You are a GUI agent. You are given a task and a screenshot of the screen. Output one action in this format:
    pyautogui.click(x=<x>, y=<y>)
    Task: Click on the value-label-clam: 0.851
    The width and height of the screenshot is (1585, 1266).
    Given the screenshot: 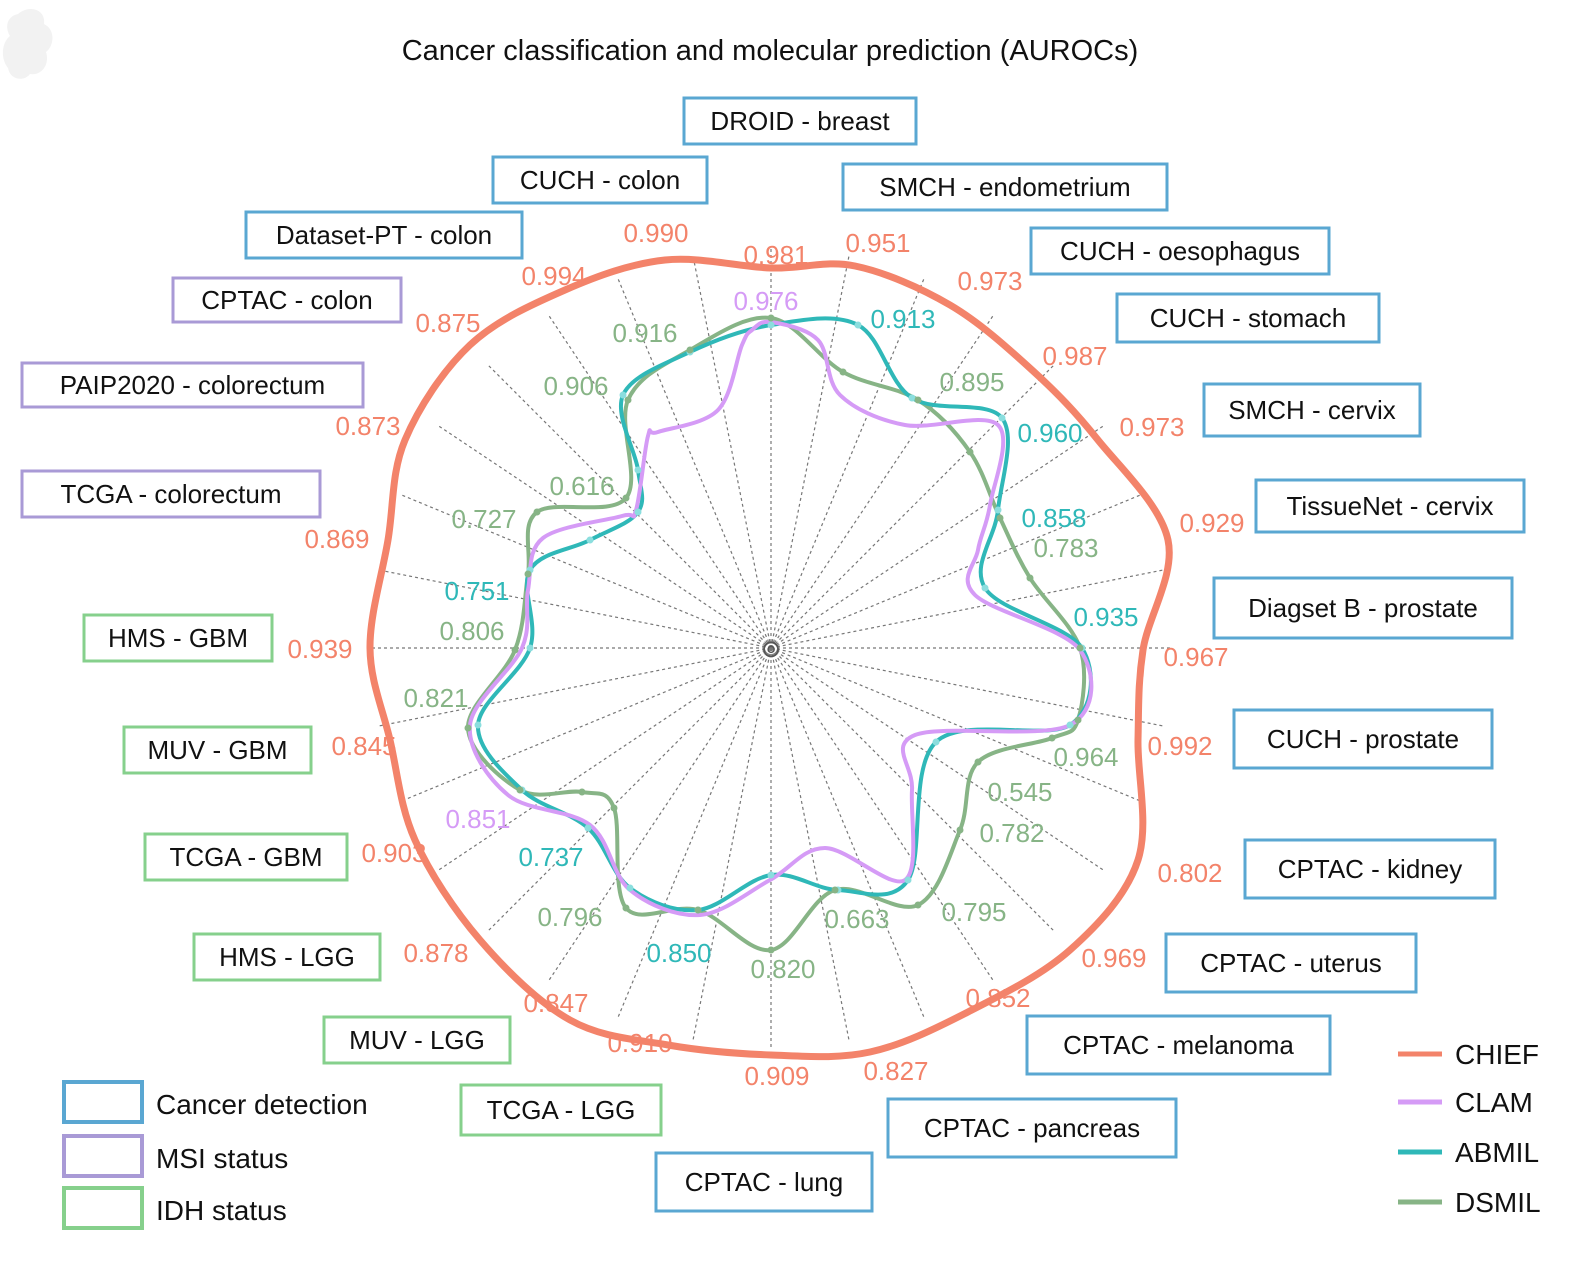 What is the action you would take?
    pyautogui.click(x=477, y=819)
    